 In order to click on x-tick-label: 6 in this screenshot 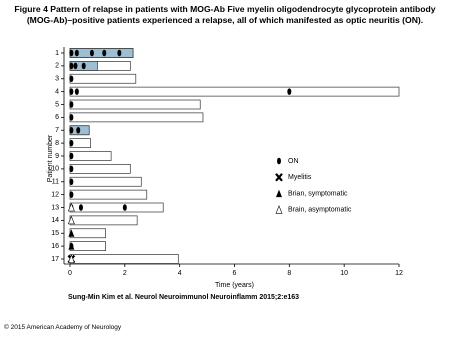, I will do `click(235, 273)`.